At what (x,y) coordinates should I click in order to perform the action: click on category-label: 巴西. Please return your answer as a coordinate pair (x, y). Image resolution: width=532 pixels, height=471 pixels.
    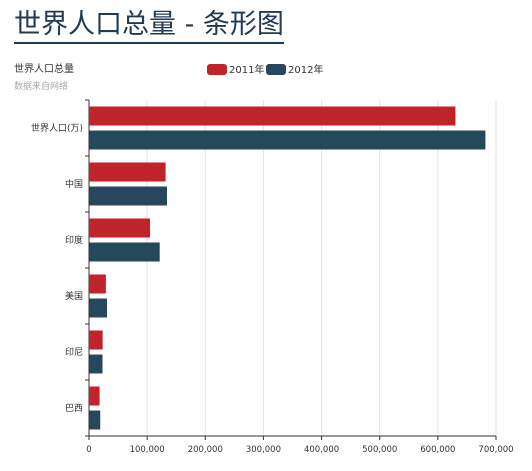
    Looking at the image, I should click on (74, 408).